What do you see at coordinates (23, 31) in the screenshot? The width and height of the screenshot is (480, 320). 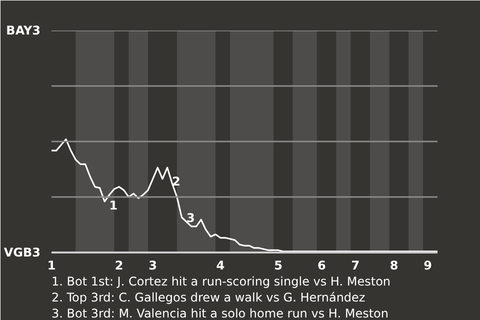 I see `text: BAY3` at bounding box center [23, 31].